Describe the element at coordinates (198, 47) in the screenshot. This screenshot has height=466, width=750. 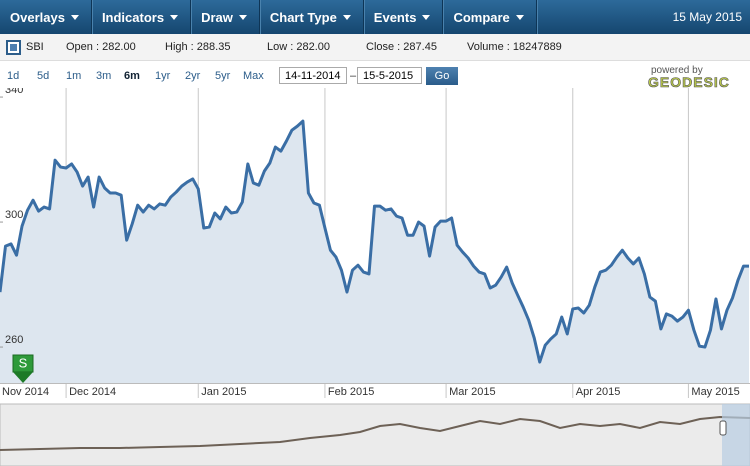
I see `quote-field: High : 288.35` at that location.